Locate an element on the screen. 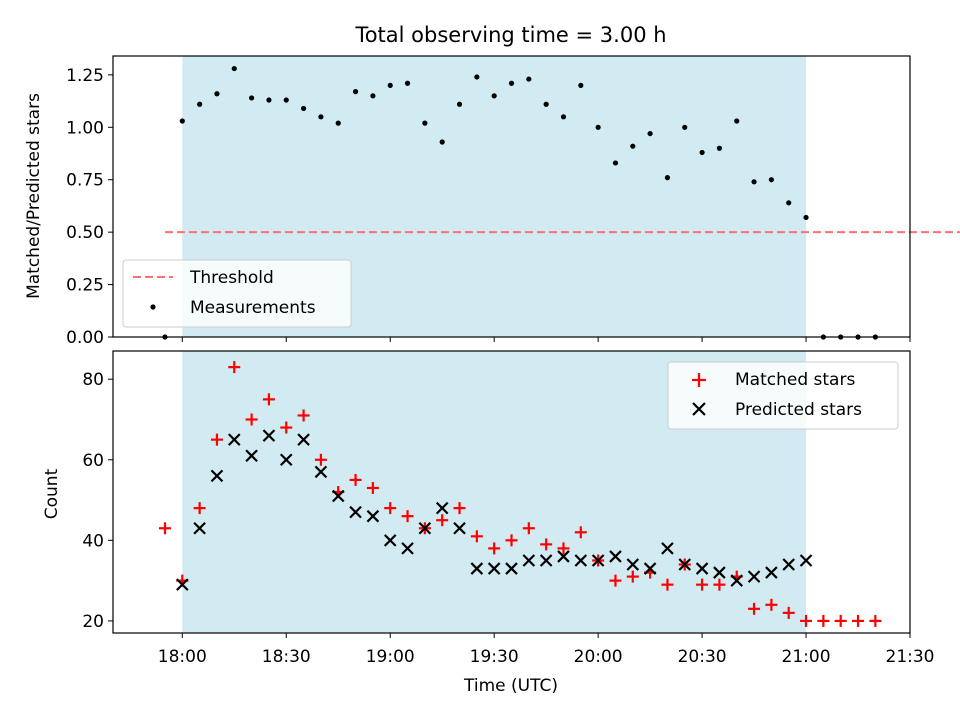 Image resolution: width=960 pixels, height=720 pixels. count-y-ticks: 20 40 60 80 is located at coordinates (97, 501).